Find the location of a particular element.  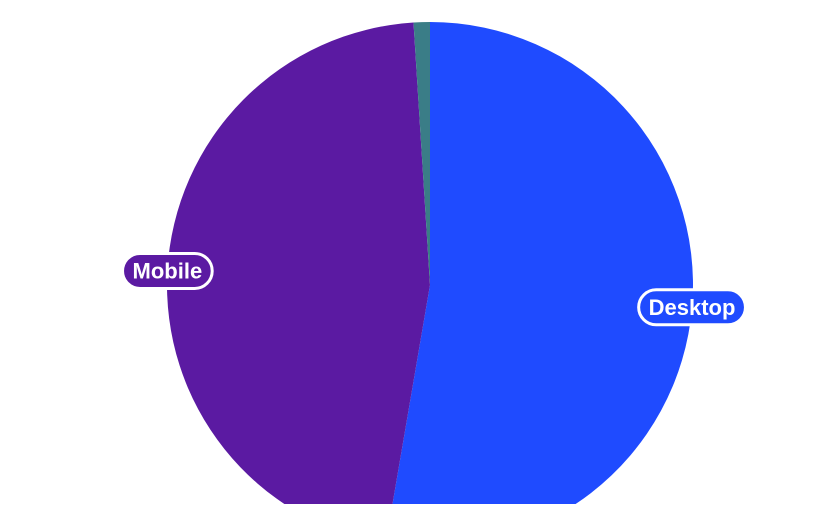

slice-label-desktop: Desktop is located at coordinates (692, 307).